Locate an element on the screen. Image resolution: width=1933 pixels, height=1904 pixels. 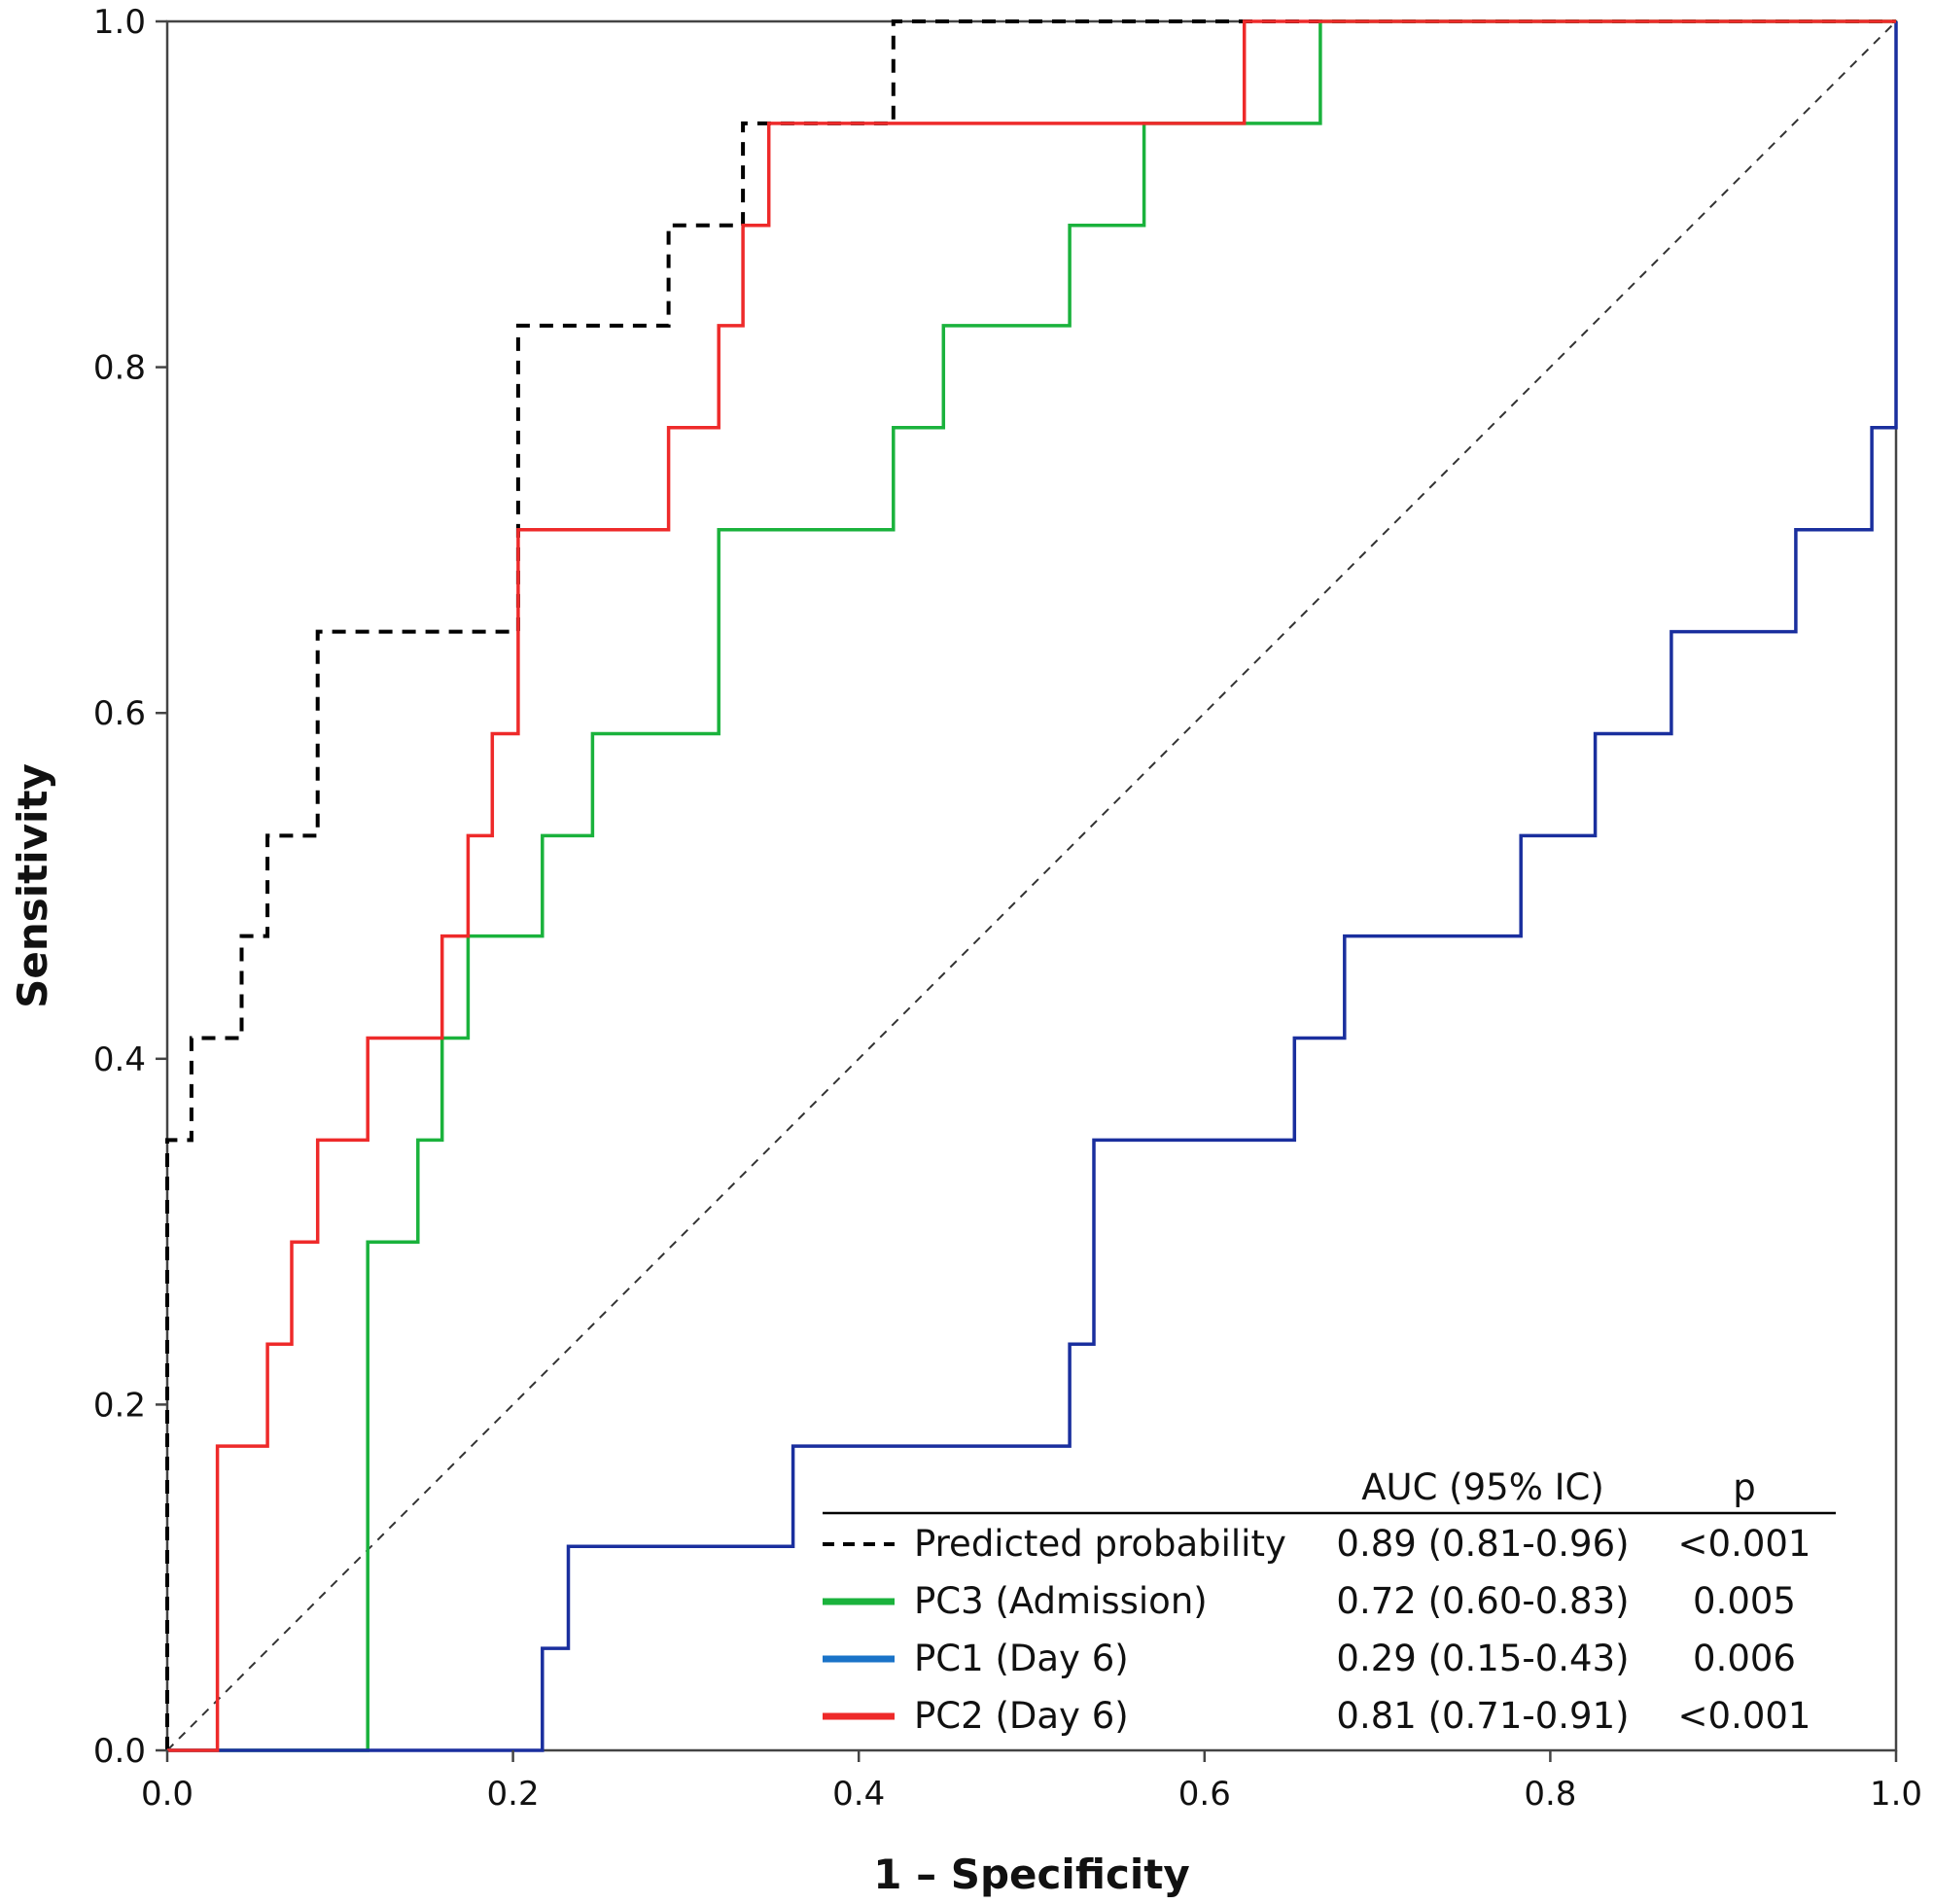
y-tick-label: 1.0 is located at coordinates (119, 22).